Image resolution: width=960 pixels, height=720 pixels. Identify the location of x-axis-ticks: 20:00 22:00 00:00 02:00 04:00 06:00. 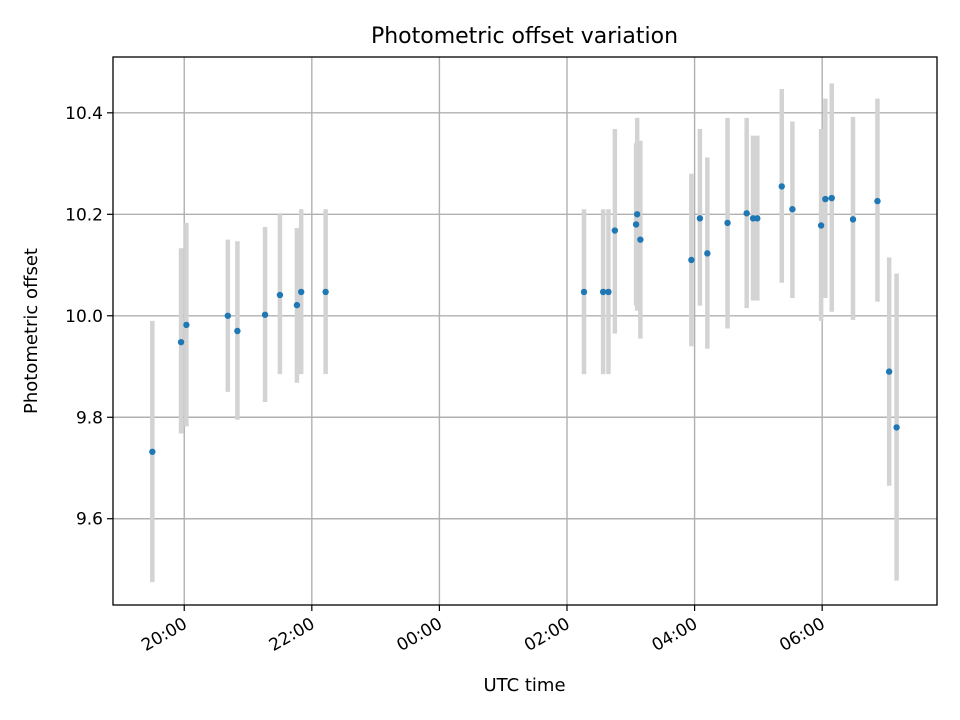
(483, 630).